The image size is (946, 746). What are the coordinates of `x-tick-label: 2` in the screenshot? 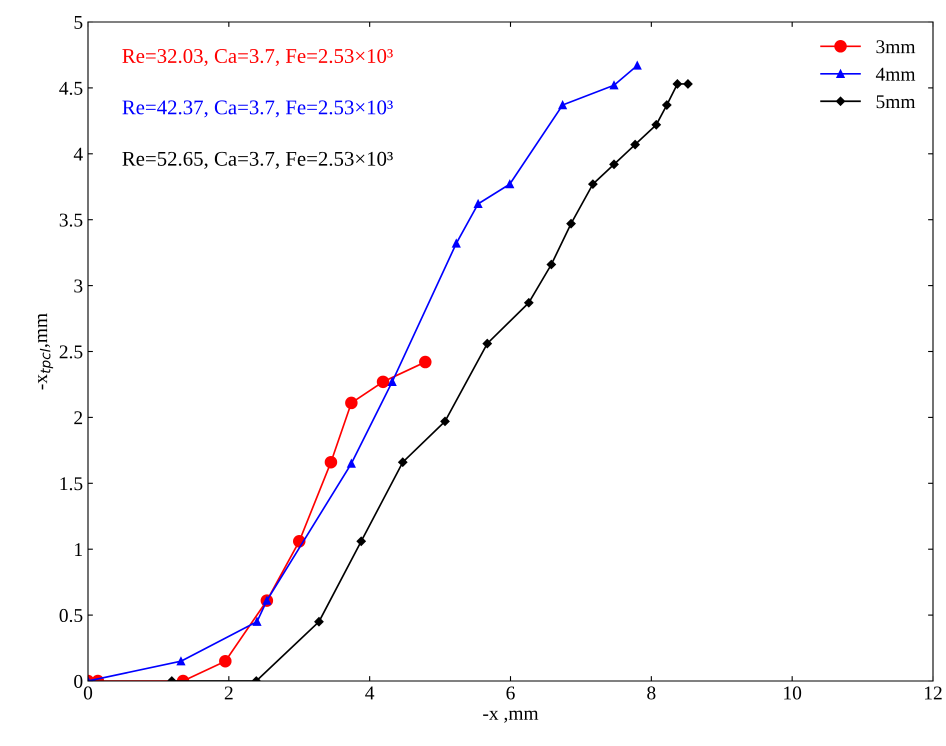 It's located at (228, 693).